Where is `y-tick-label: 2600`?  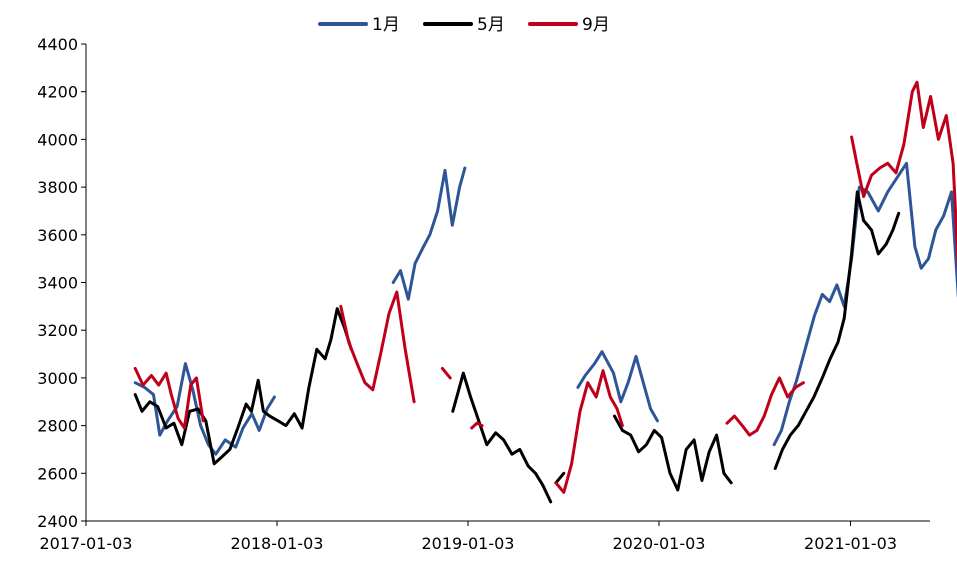
y-tick-label: 2600 is located at coordinates (57, 473).